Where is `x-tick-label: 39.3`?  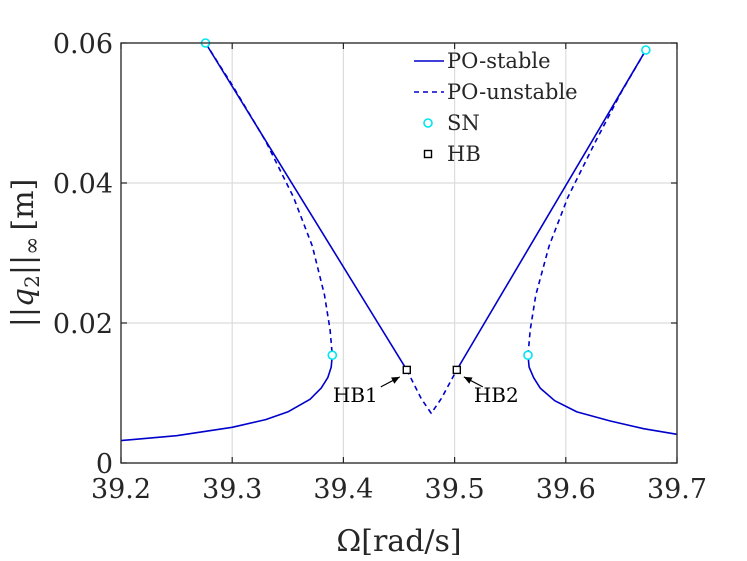 x-tick-label: 39.3 is located at coordinates (232, 489).